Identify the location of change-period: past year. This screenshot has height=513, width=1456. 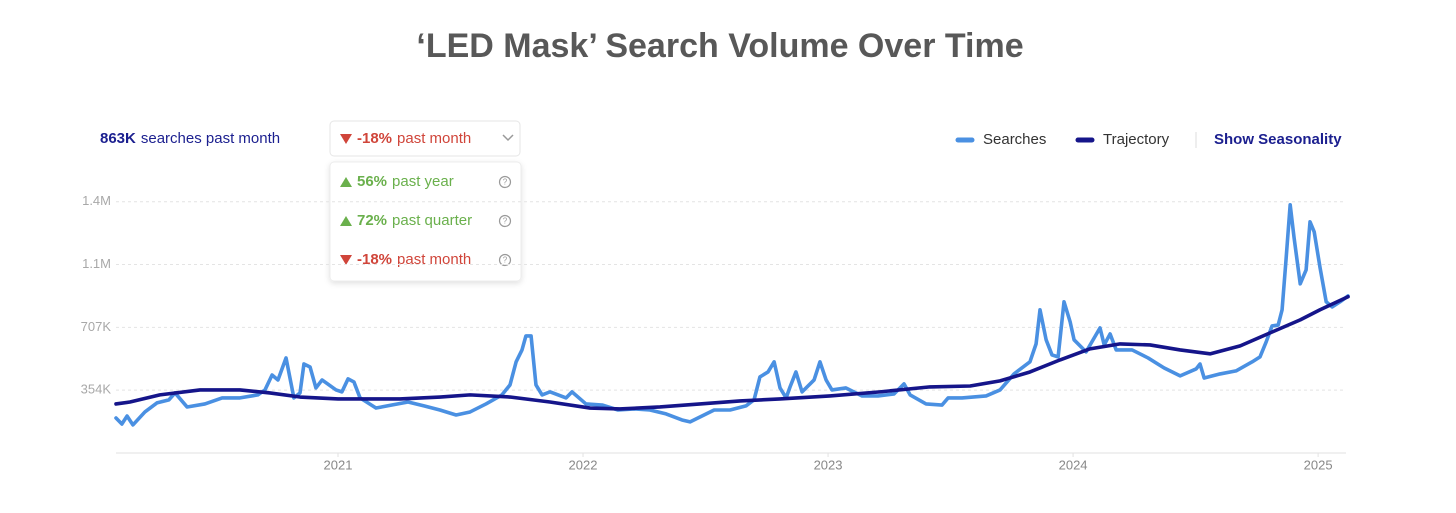
(423, 181).